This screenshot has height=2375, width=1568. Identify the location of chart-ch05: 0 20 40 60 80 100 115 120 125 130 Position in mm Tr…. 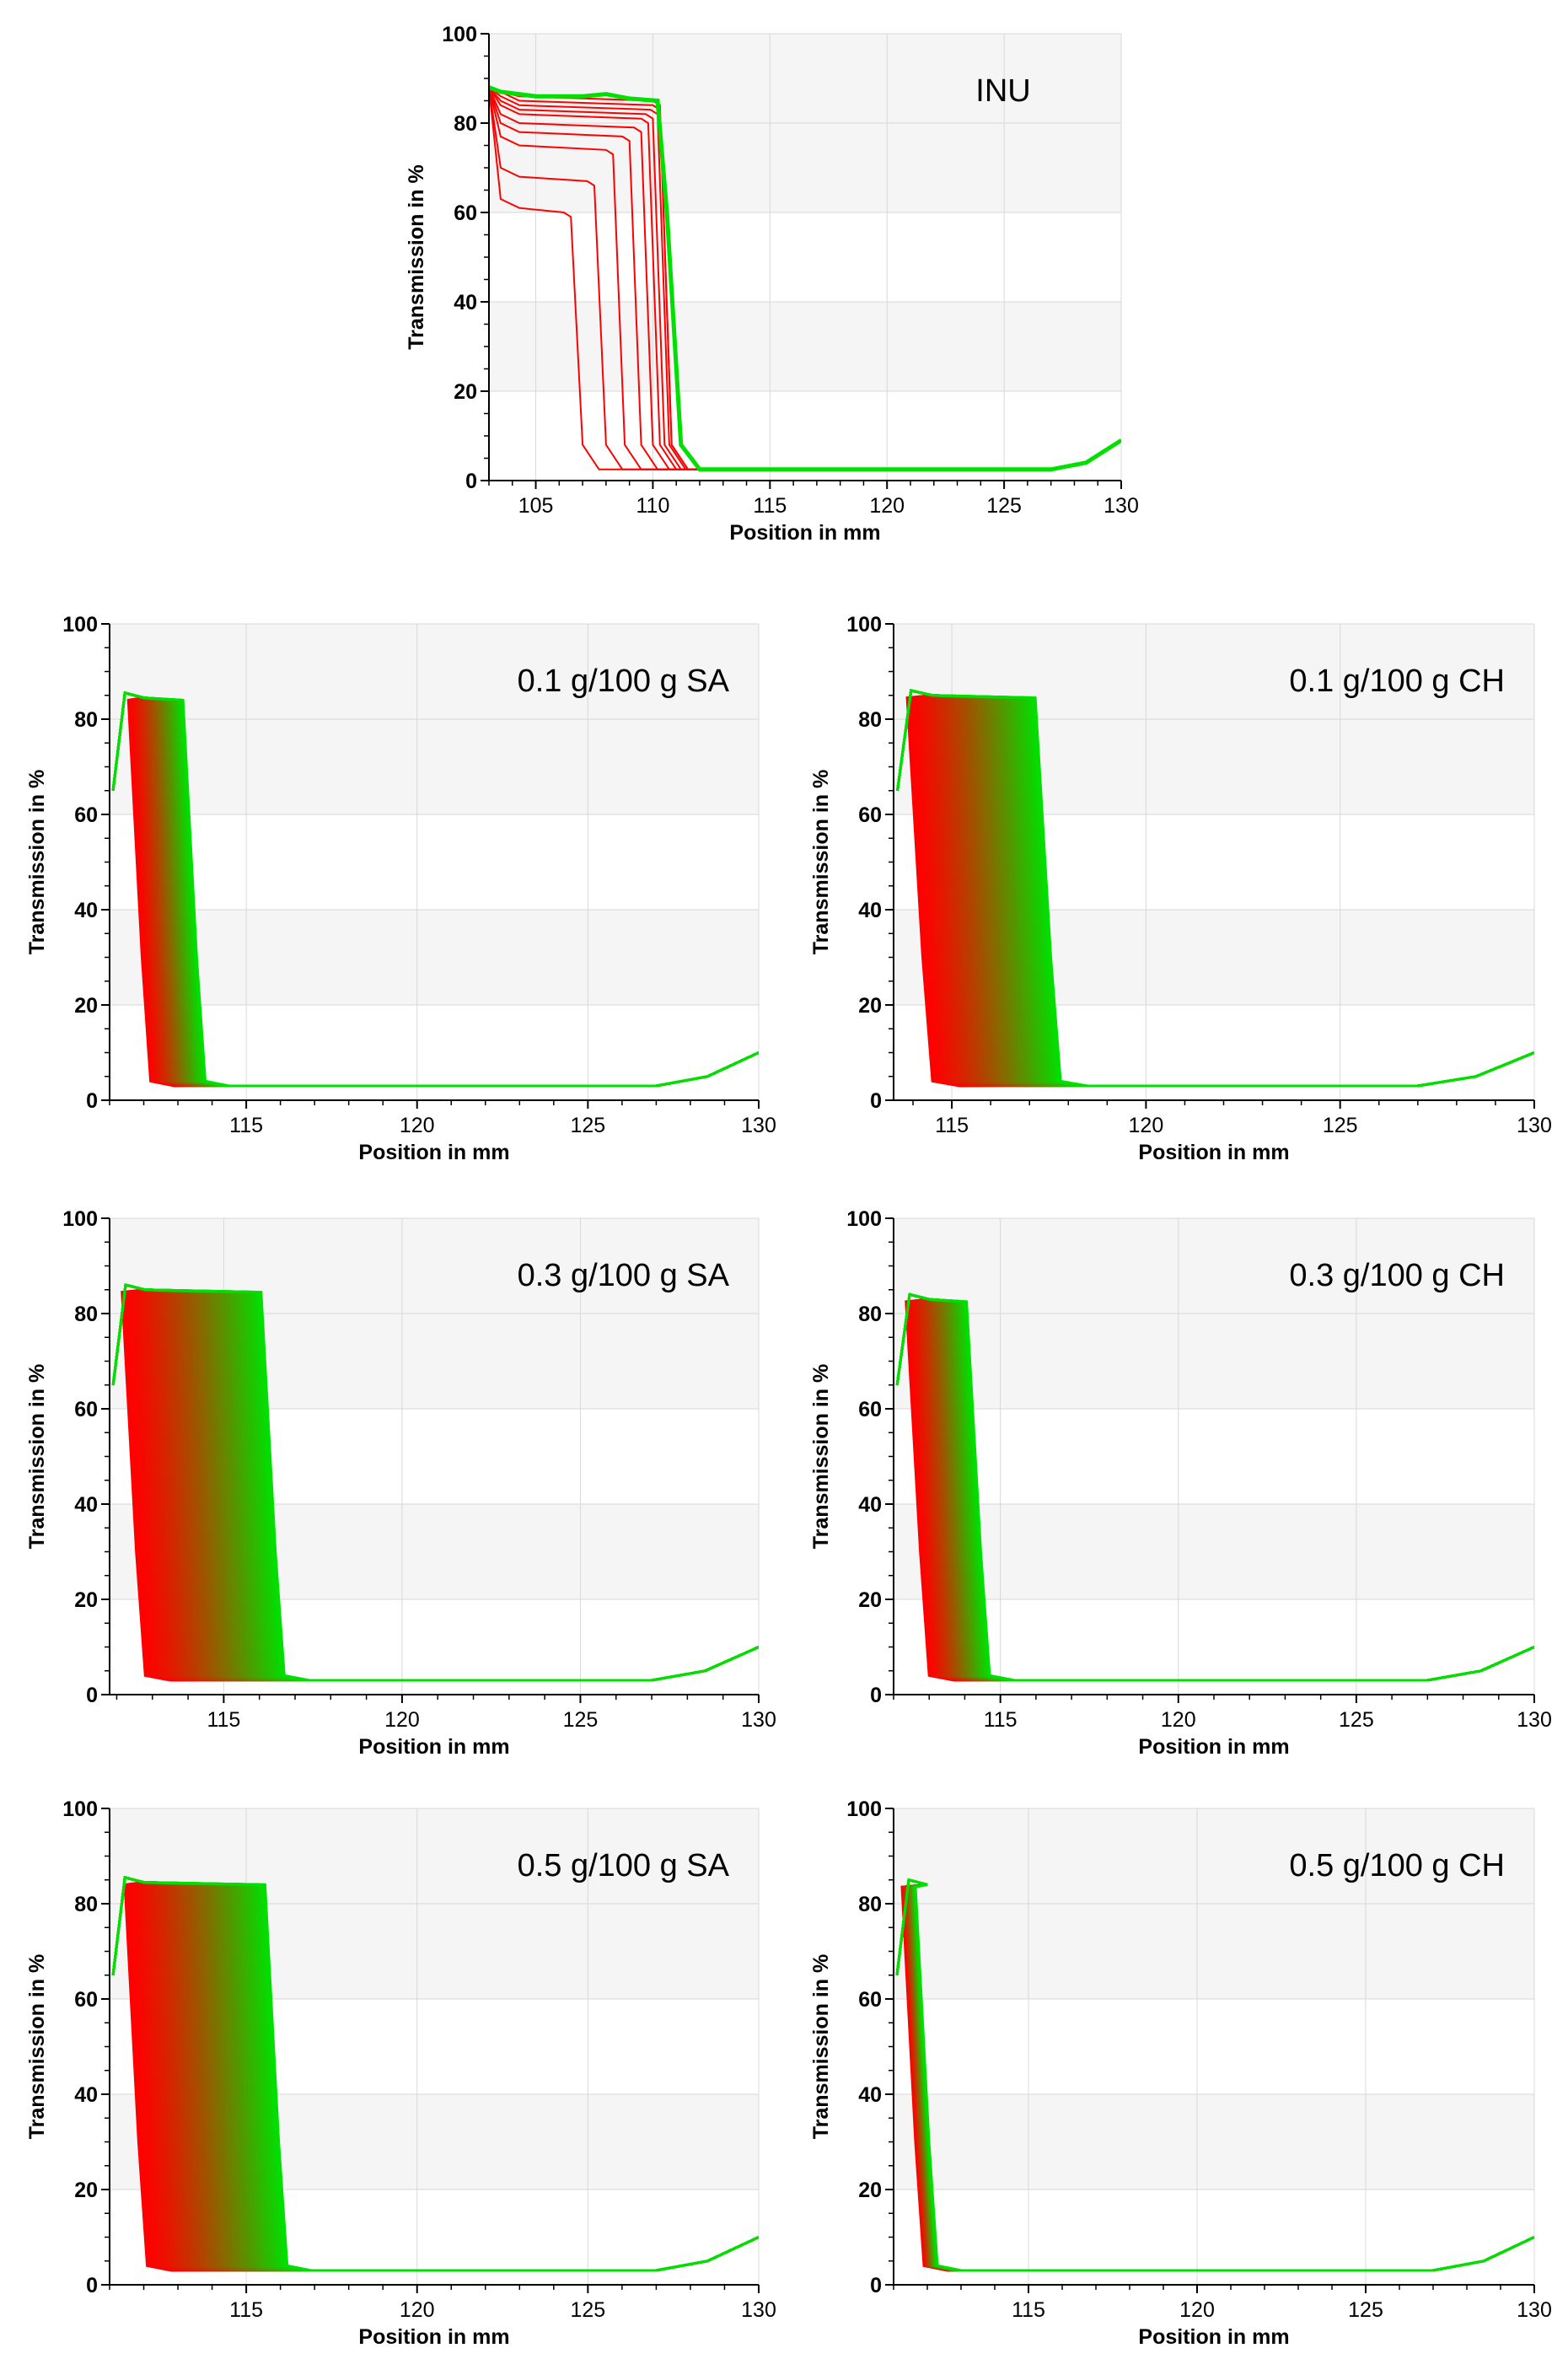
(1180, 2073).